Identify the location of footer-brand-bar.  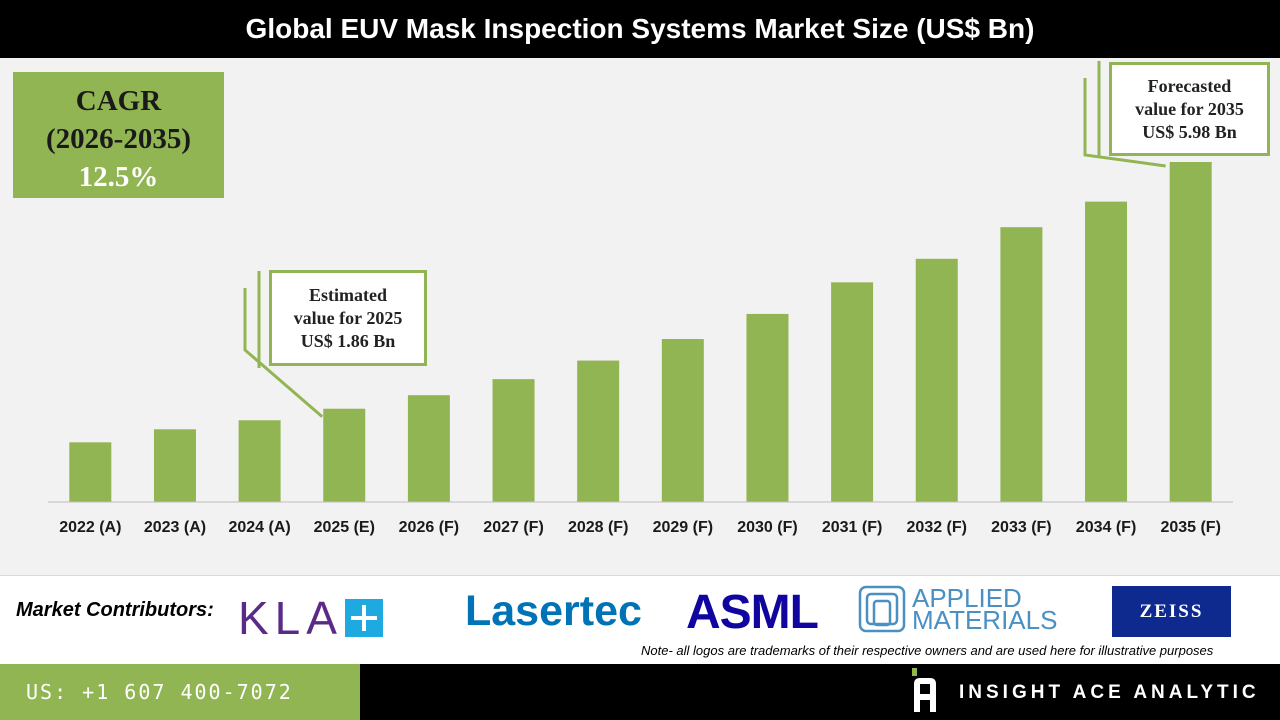
(820, 692).